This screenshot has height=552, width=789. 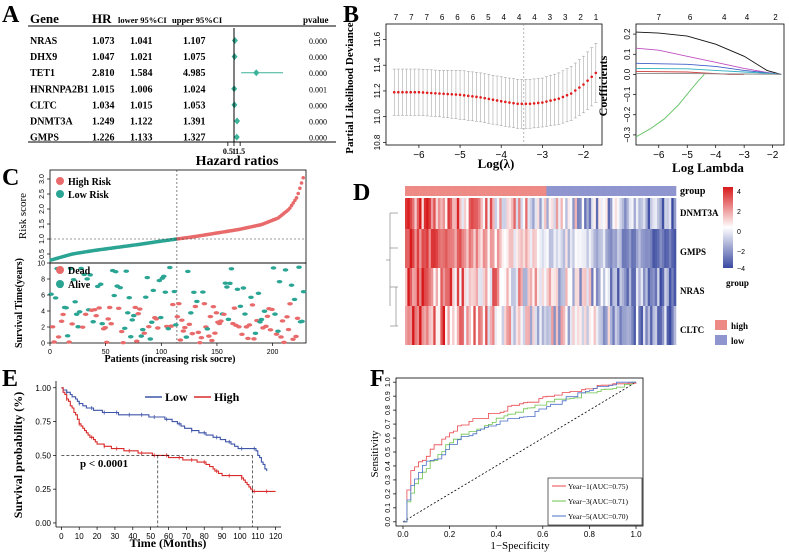 I want to click on coef-x-label: Log Lambda, so click(x=708, y=167).